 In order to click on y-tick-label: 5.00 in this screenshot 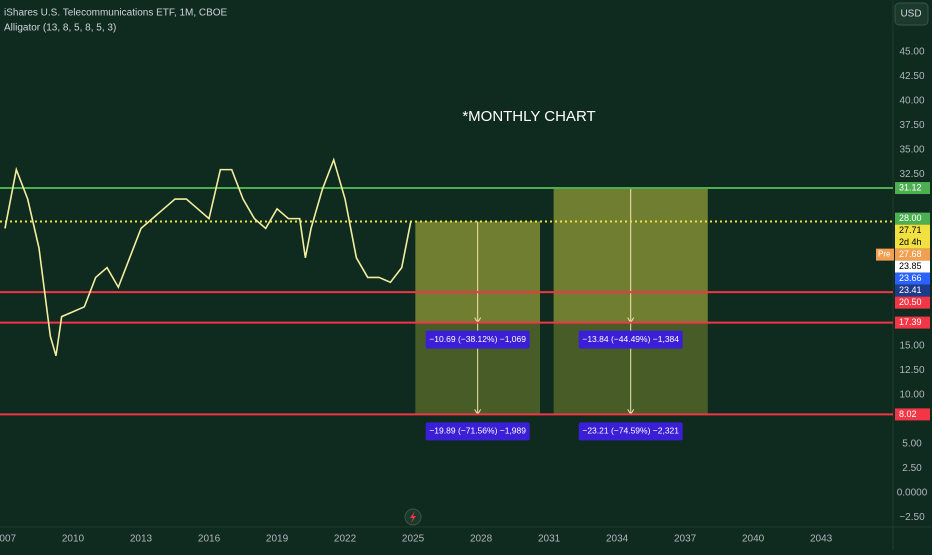, I will do `click(912, 444)`.